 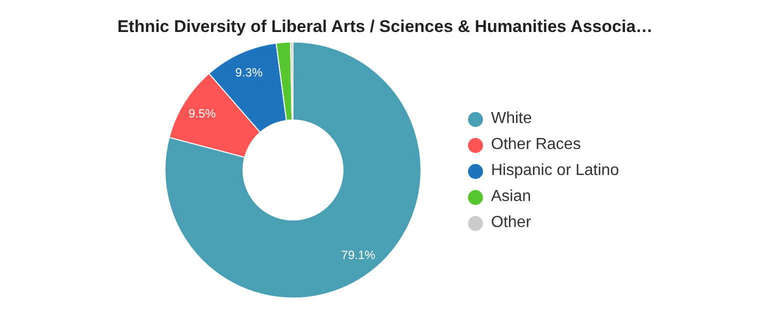 What do you see at coordinates (511, 197) in the screenshot?
I see `legend-label: Asian` at bounding box center [511, 197].